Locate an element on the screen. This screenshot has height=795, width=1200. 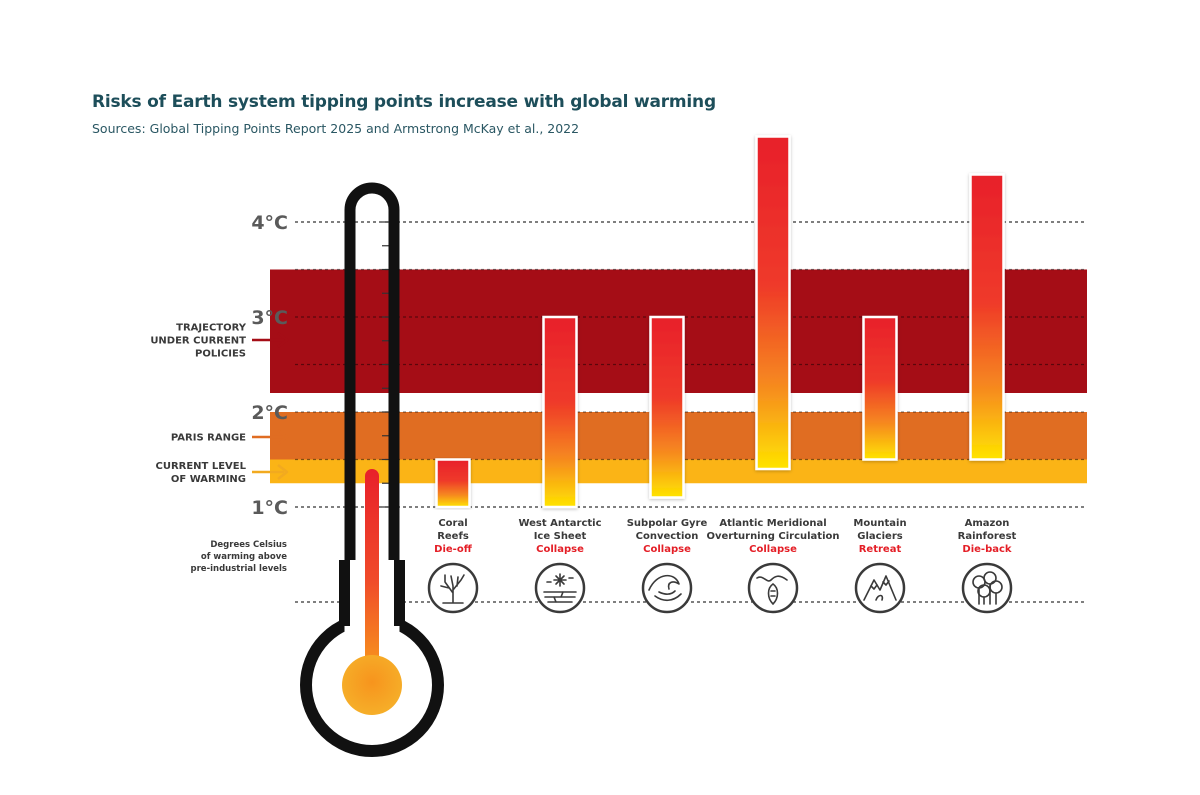
forest-icon-stroke is located at coordinates (987, 594).